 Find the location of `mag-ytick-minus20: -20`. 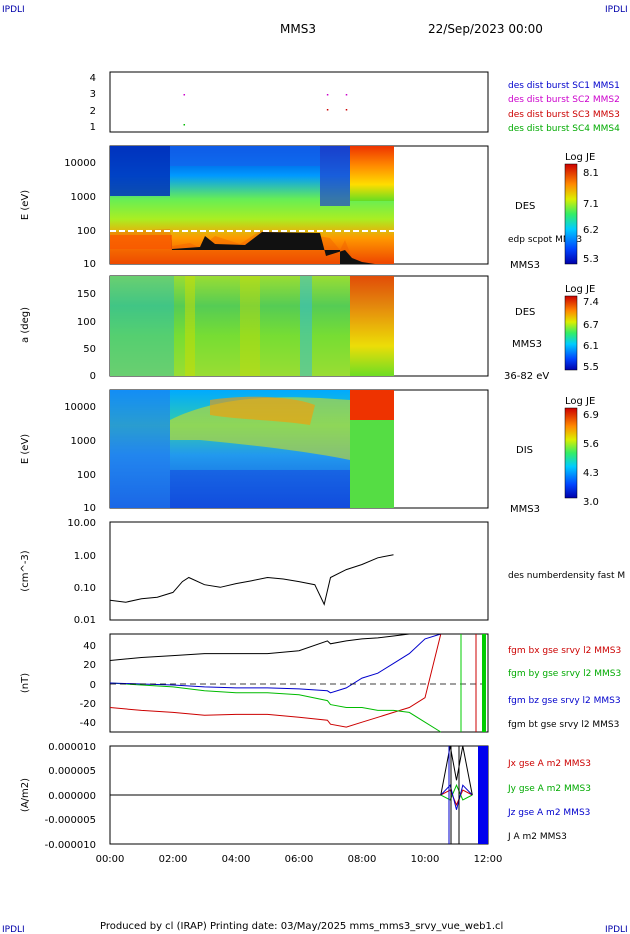

mag-ytick-minus20: -20 is located at coordinates (88, 704).